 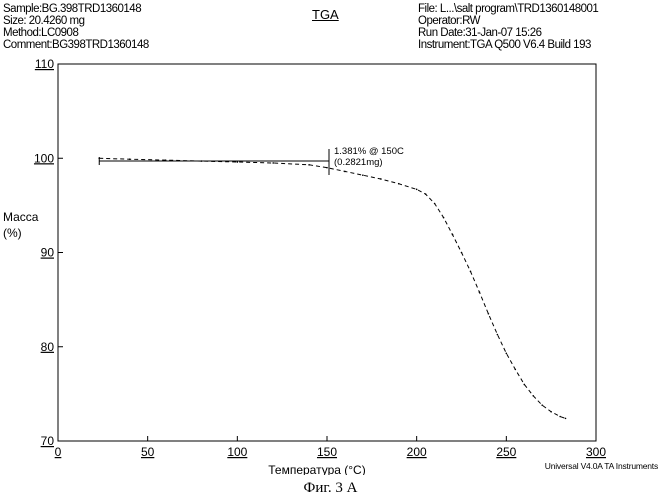 What do you see at coordinates (48, 441) in the screenshot?
I see `y-tick-label: 70` at bounding box center [48, 441].